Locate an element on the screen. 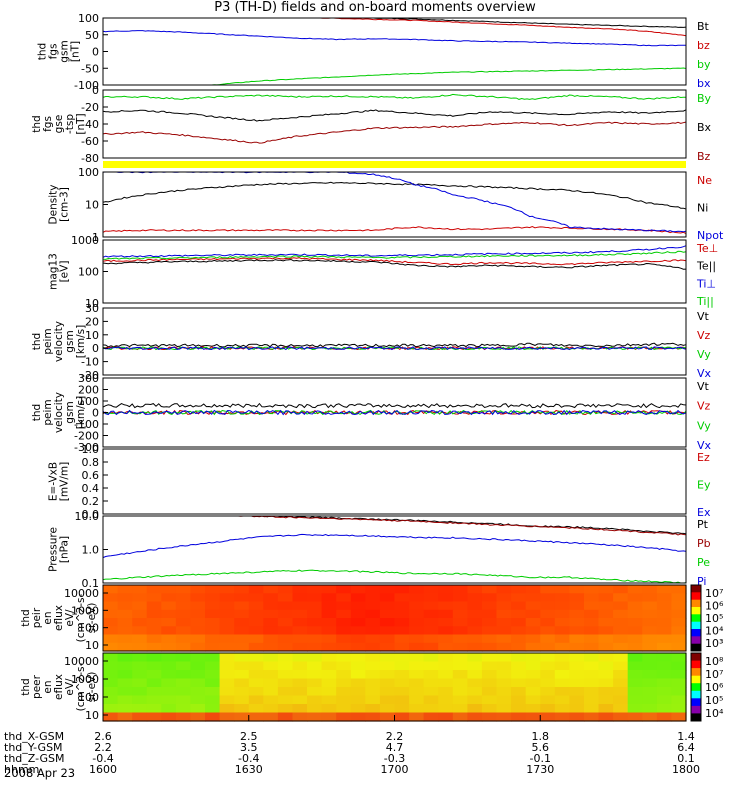 This screenshot has height=800, width=750. x-axis-value: -0.4 is located at coordinates (248, 758).